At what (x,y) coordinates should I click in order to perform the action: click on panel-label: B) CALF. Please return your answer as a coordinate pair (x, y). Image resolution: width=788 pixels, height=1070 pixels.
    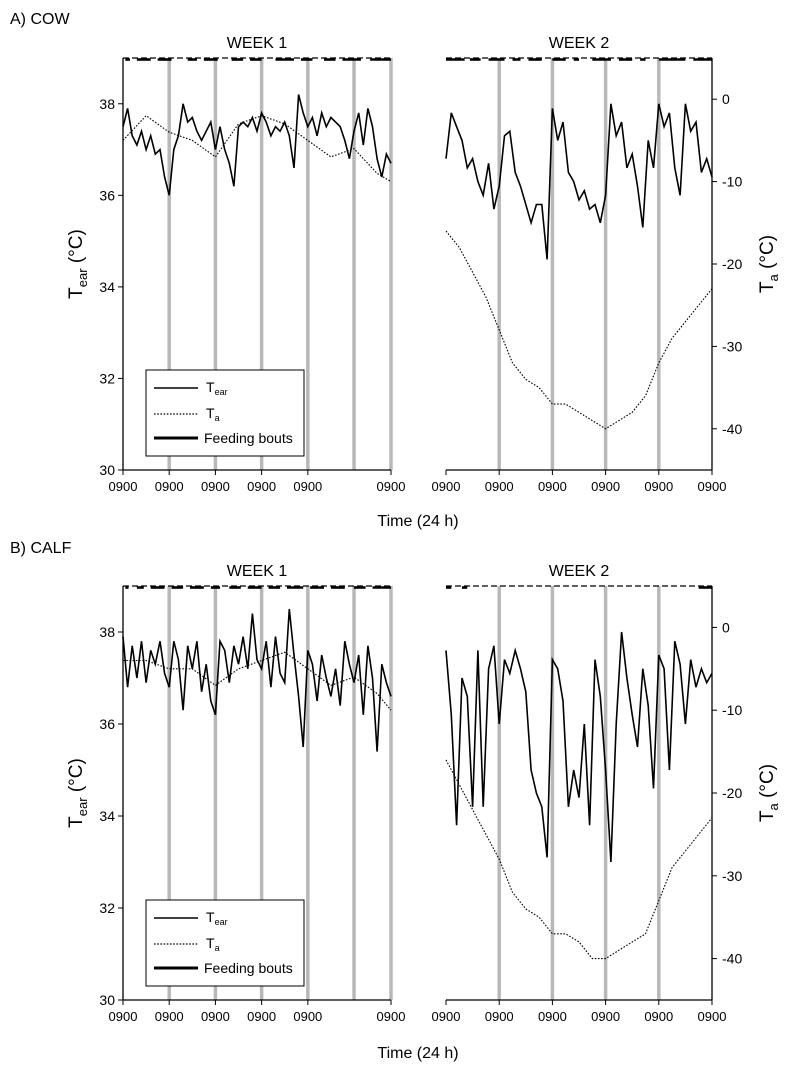
    Looking at the image, I should click on (41, 548).